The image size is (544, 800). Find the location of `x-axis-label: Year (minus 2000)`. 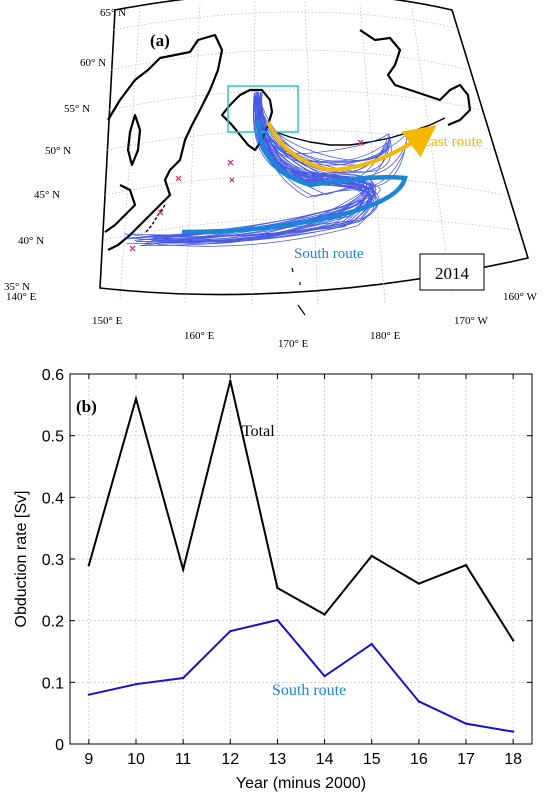

x-axis-label: Year (minus 2000) is located at coordinates (301, 783).